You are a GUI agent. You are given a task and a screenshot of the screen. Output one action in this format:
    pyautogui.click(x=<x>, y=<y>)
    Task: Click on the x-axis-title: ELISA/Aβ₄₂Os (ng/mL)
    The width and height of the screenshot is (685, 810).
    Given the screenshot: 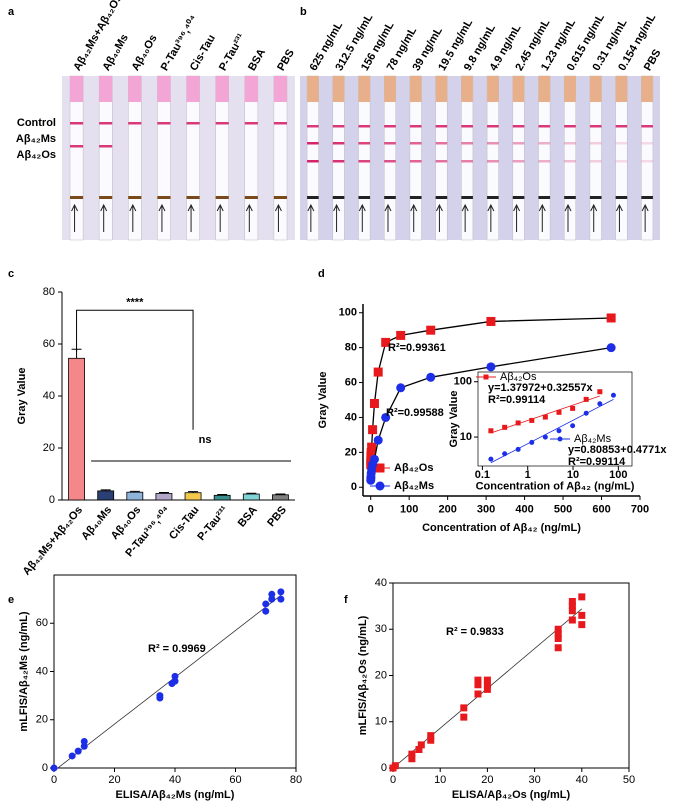 What is the action you would take?
    pyautogui.click(x=511, y=795)
    